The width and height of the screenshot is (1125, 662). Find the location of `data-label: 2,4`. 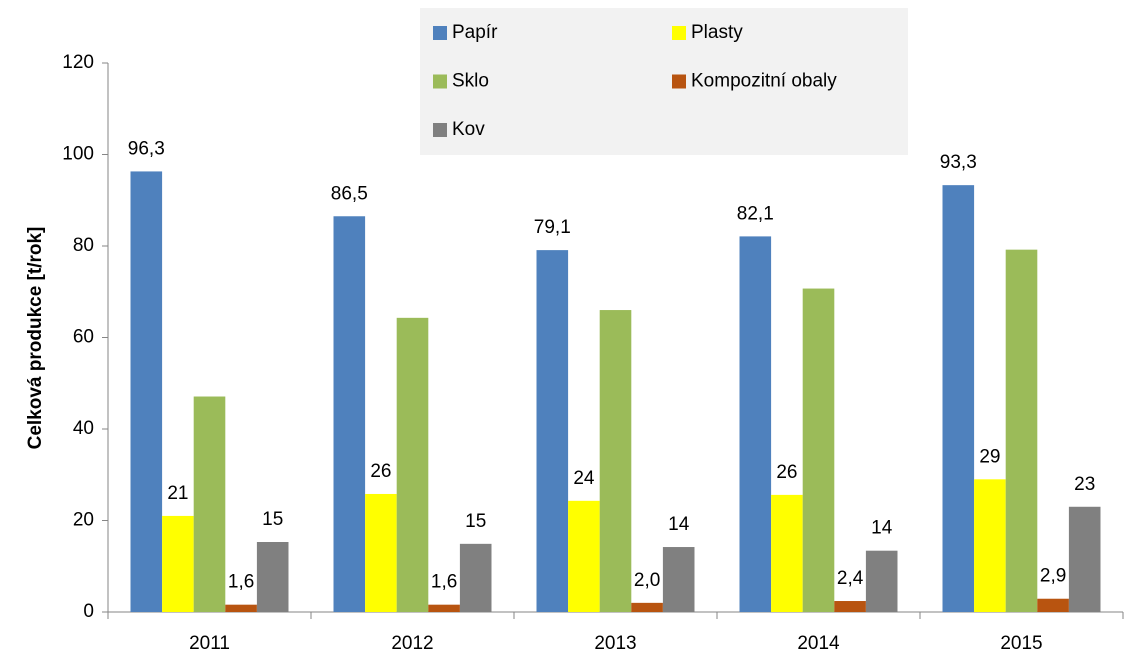

data-label: 2,4 is located at coordinates (850, 578).